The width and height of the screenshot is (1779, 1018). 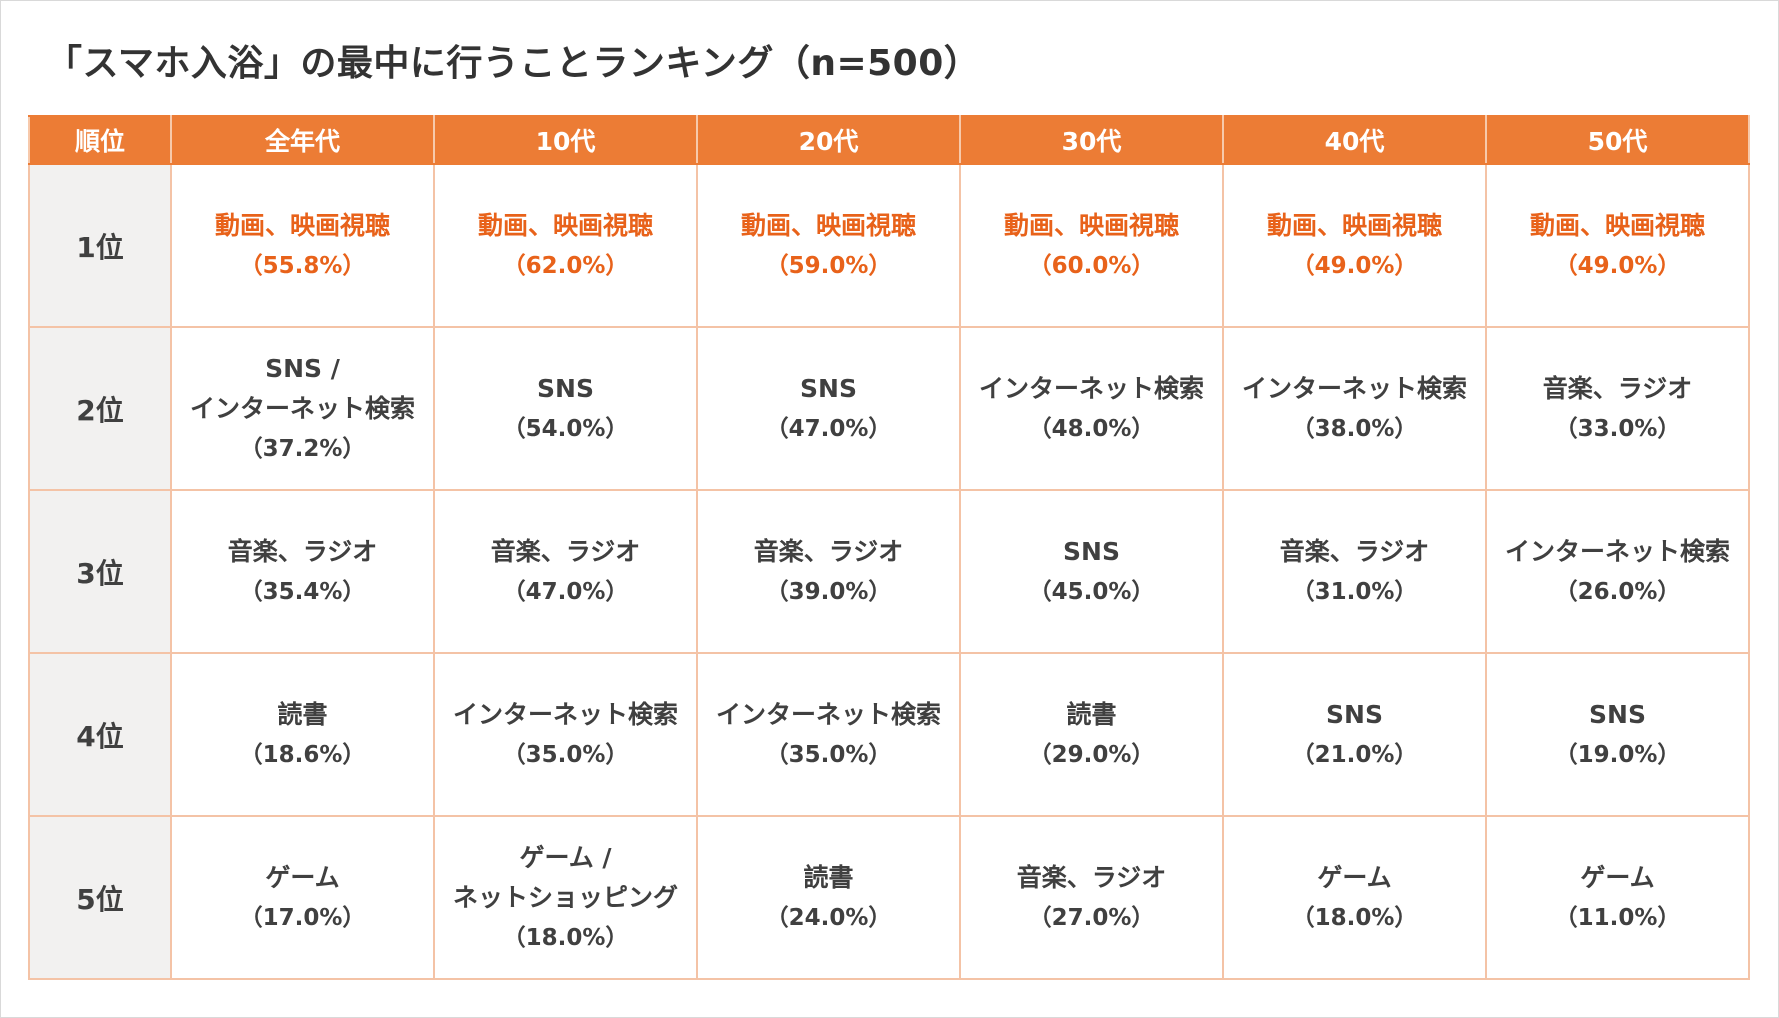 I want to click on header-50s: 50代, so click(x=1617, y=140).